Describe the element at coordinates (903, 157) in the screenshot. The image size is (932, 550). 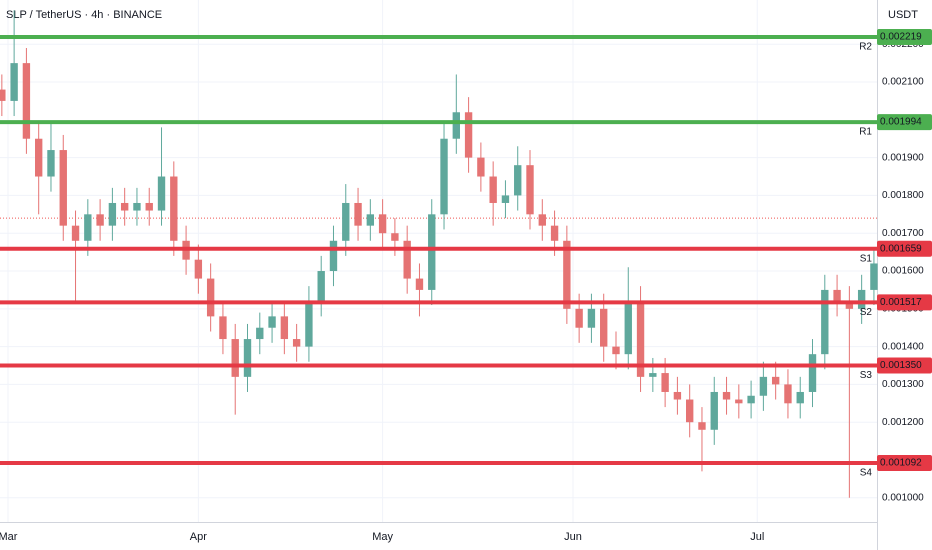
I see `y-tick-label: 0.001900` at that location.